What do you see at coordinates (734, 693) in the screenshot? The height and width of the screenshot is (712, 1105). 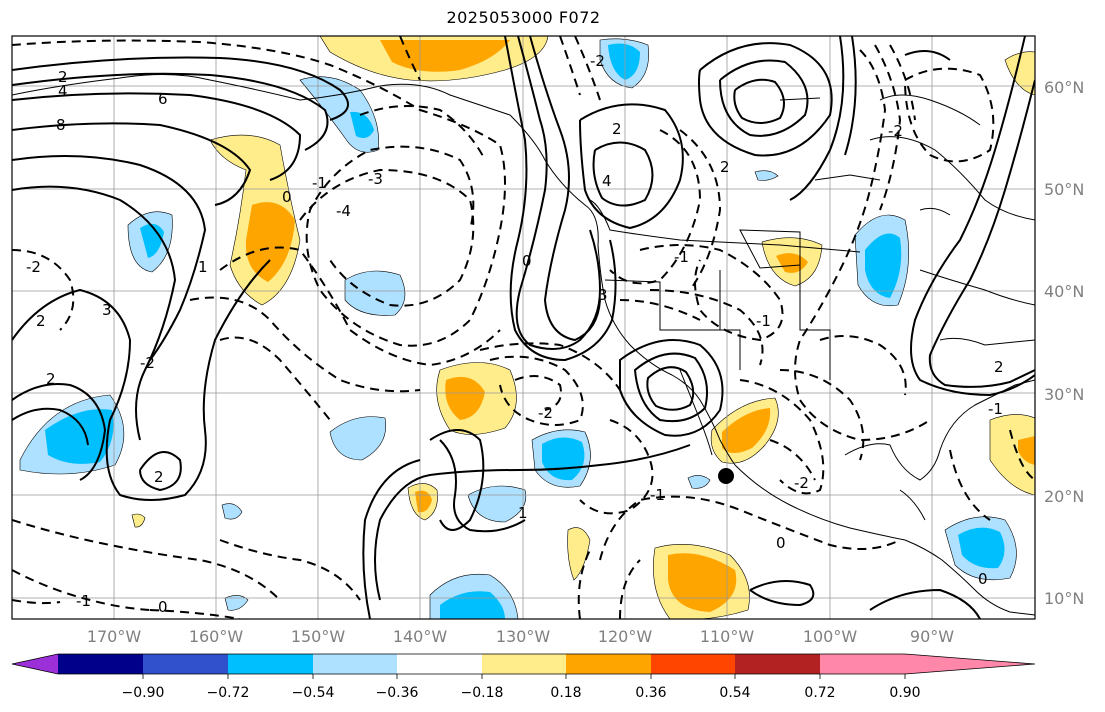 I see `colorbar-tick-label: 0.54` at bounding box center [734, 693].